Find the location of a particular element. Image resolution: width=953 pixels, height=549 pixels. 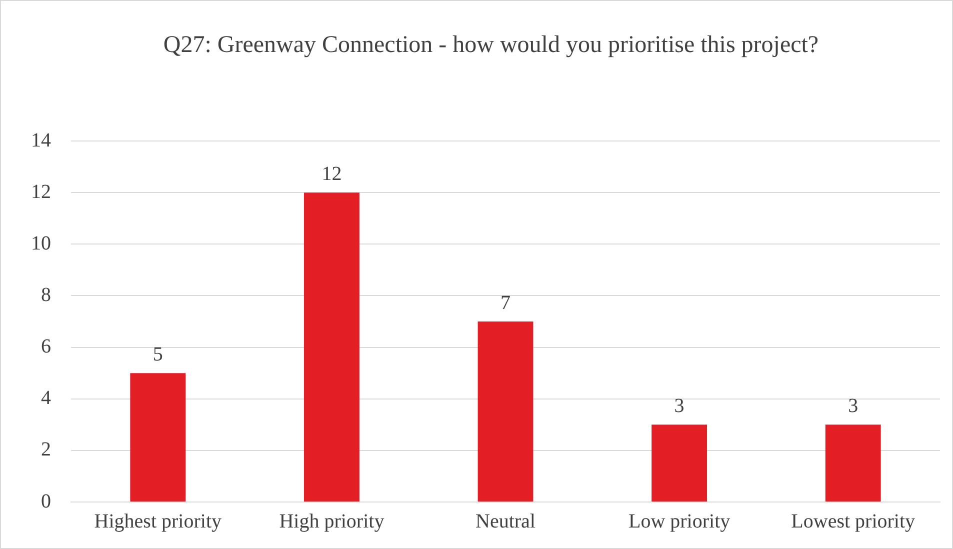

y-tick-label: 14 is located at coordinates (41, 140).